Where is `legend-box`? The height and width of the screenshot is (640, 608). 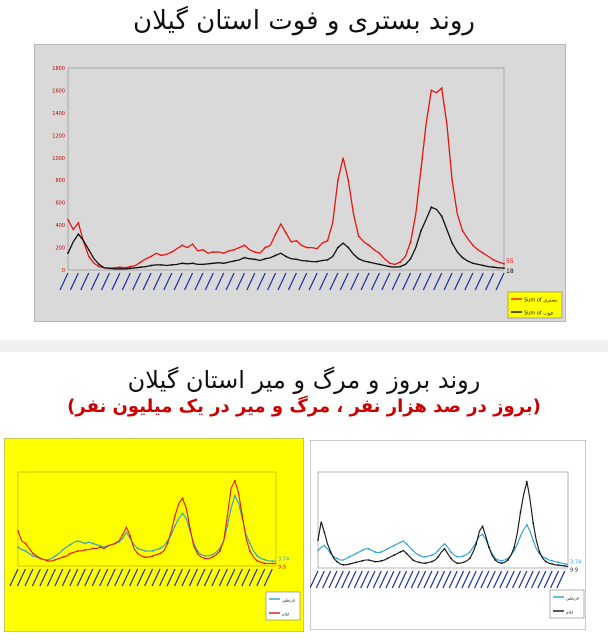 legend-box is located at coordinates (567, 604).